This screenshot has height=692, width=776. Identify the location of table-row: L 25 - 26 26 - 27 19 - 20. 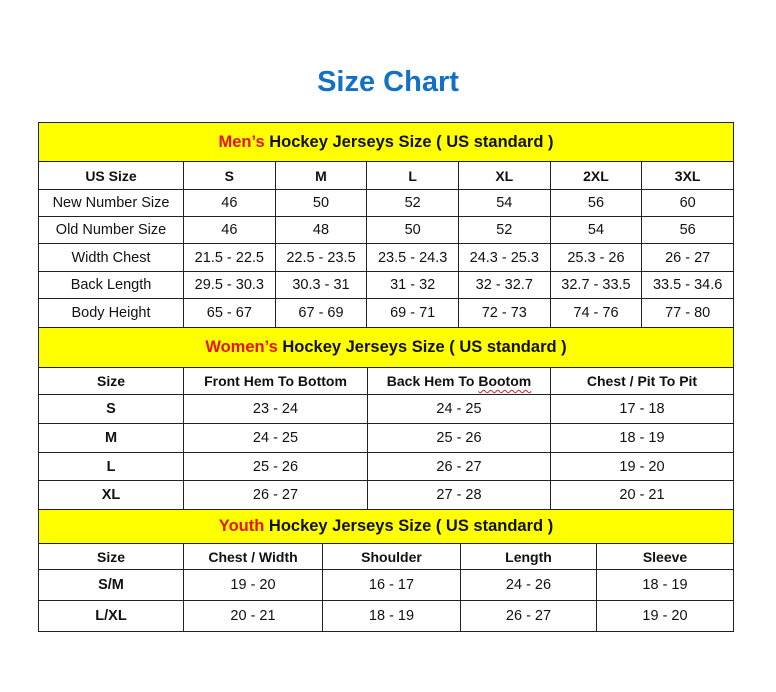
(386, 466).